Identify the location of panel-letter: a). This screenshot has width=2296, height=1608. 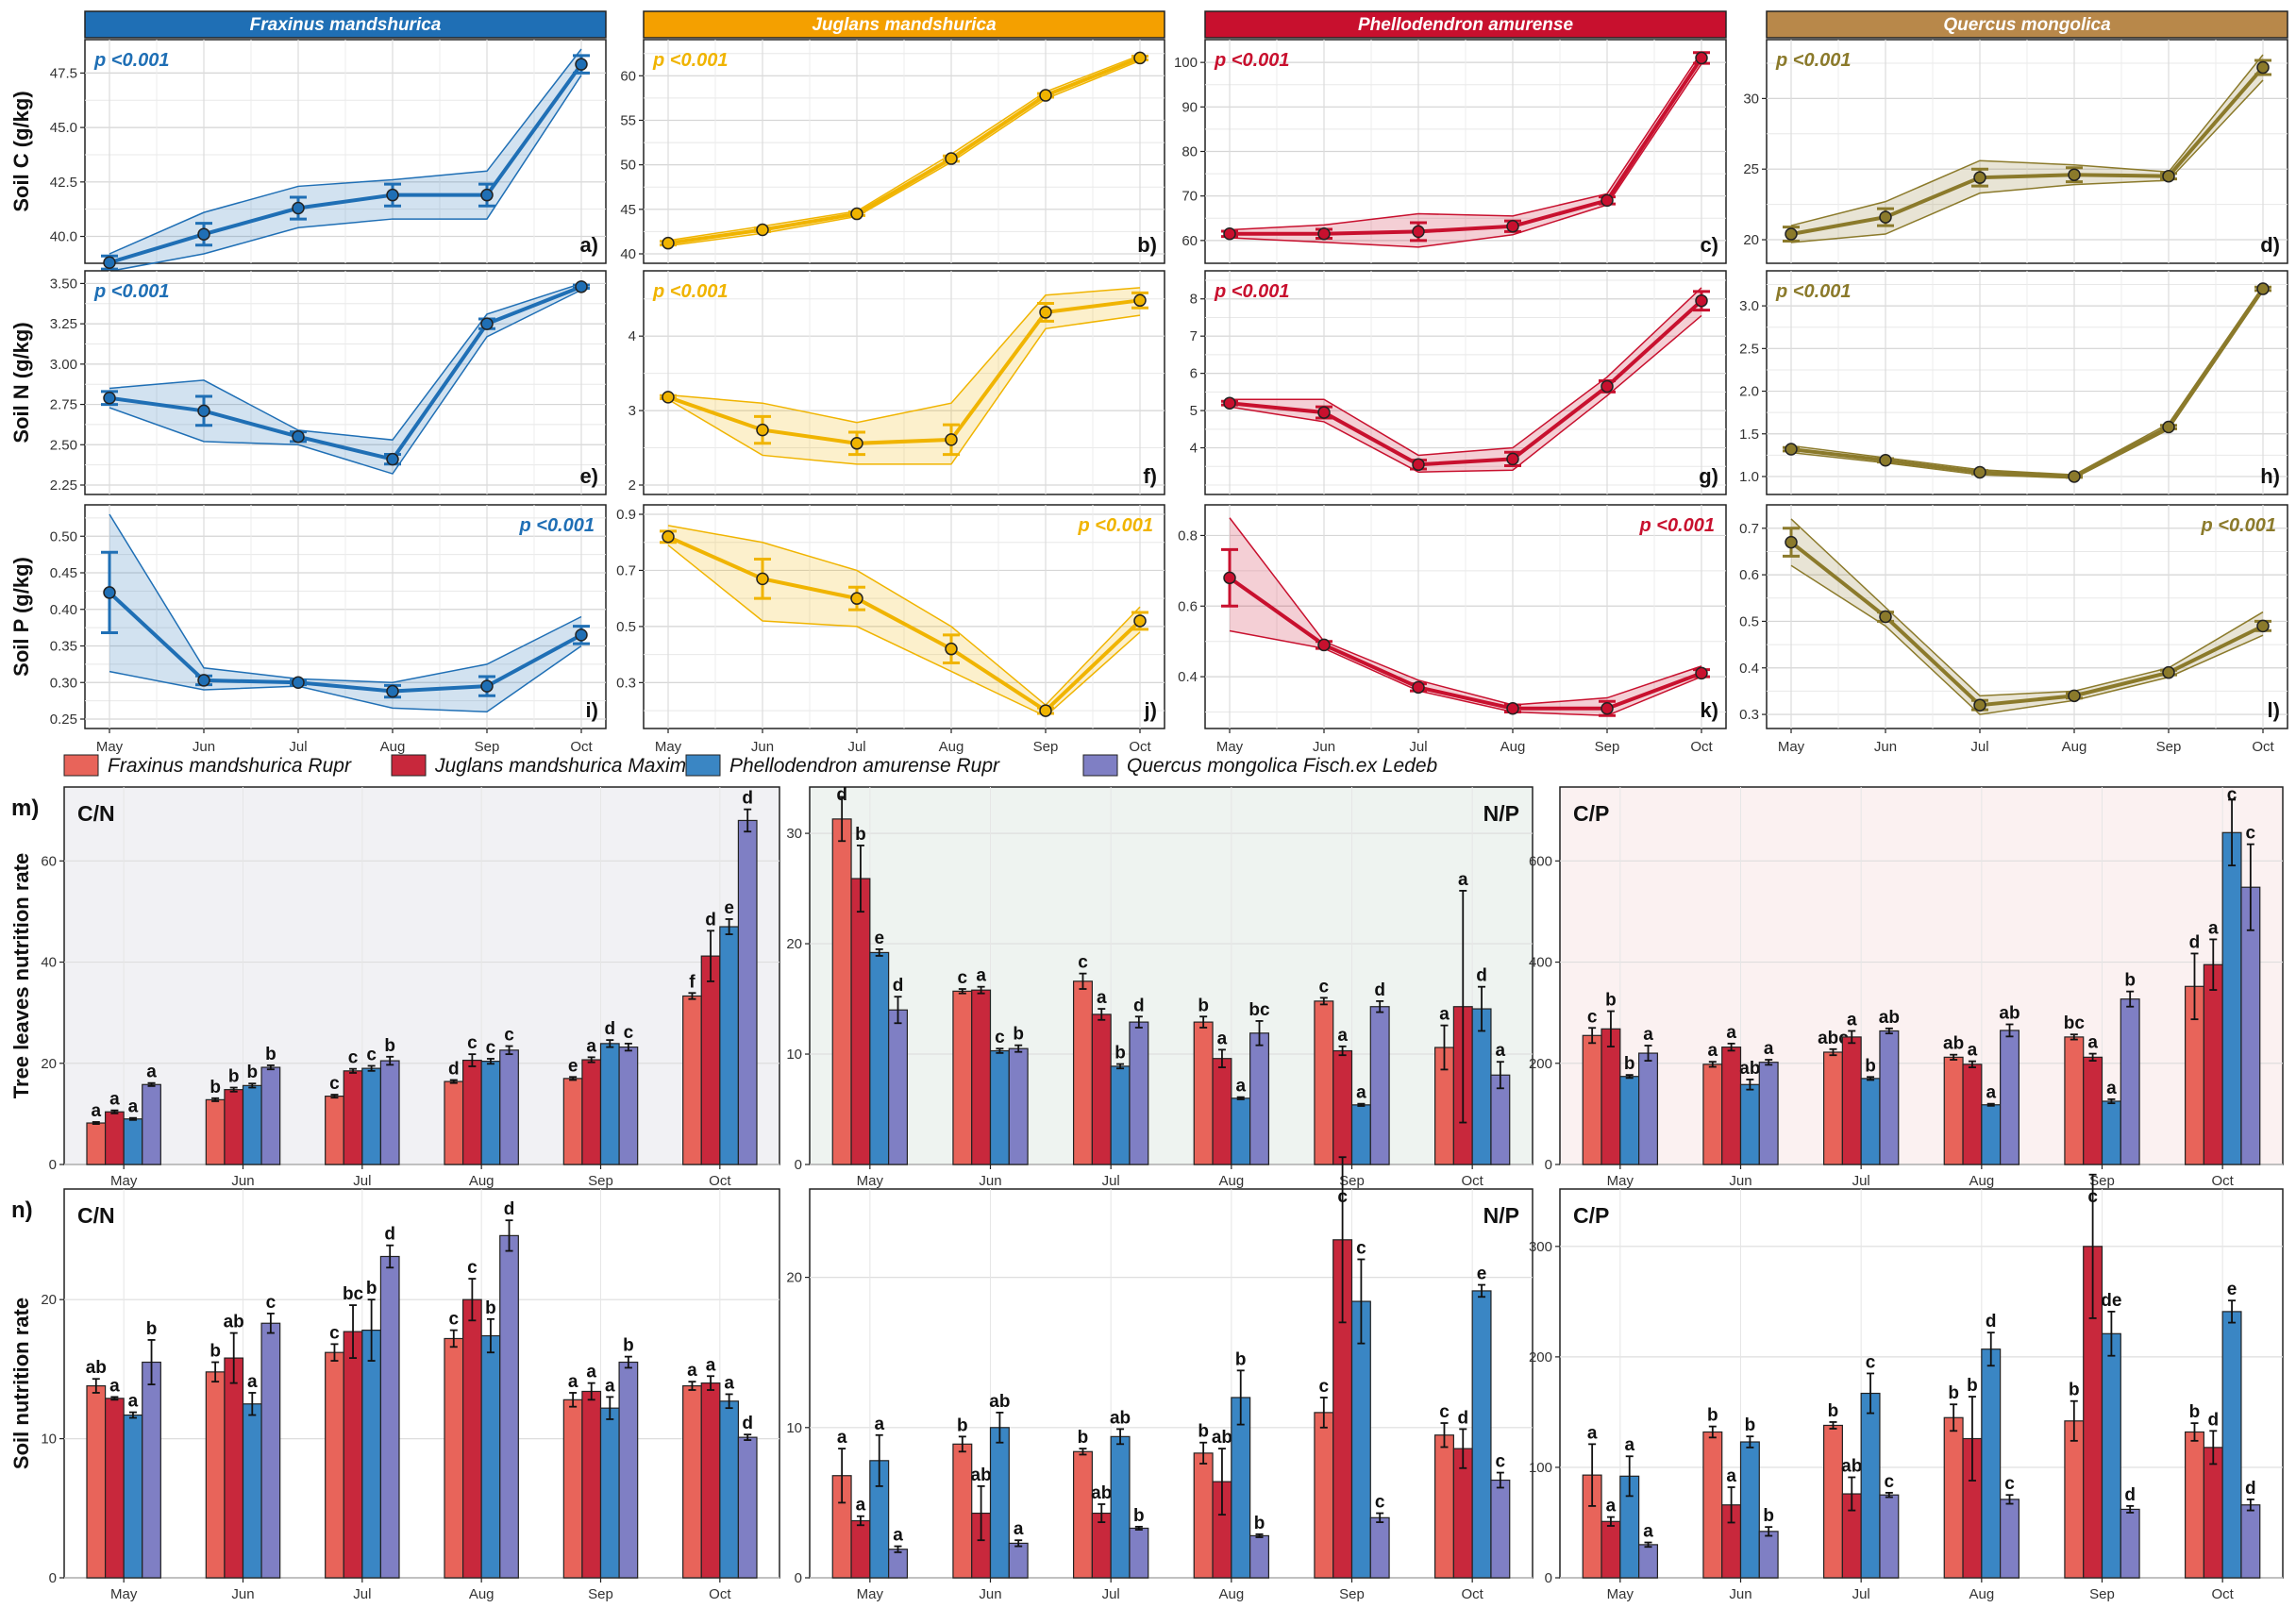
(588, 245).